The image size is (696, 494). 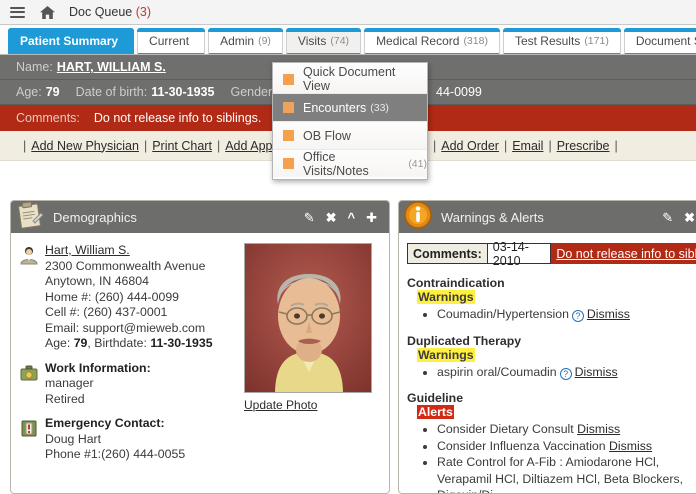 I want to click on orange-square-icon, so click(x=288, y=107).